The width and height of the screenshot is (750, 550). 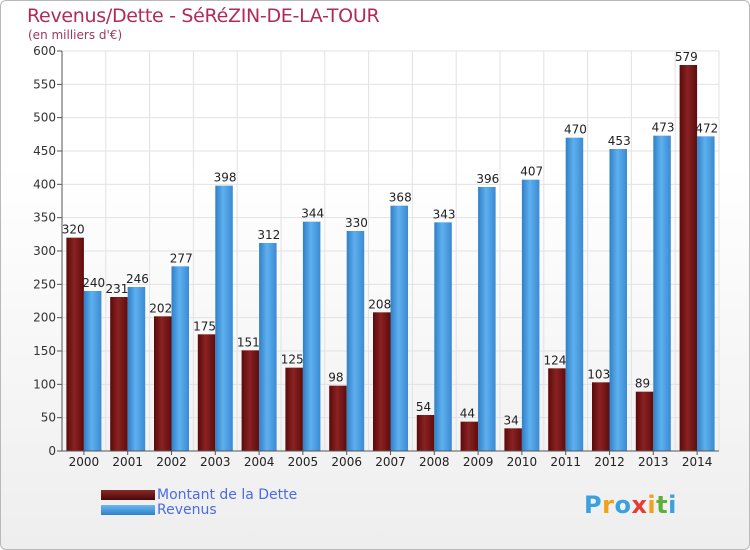 What do you see at coordinates (390, 462) in the screenshot?
I see `x-tick-label: 2007` at bounding box center [390, 462].